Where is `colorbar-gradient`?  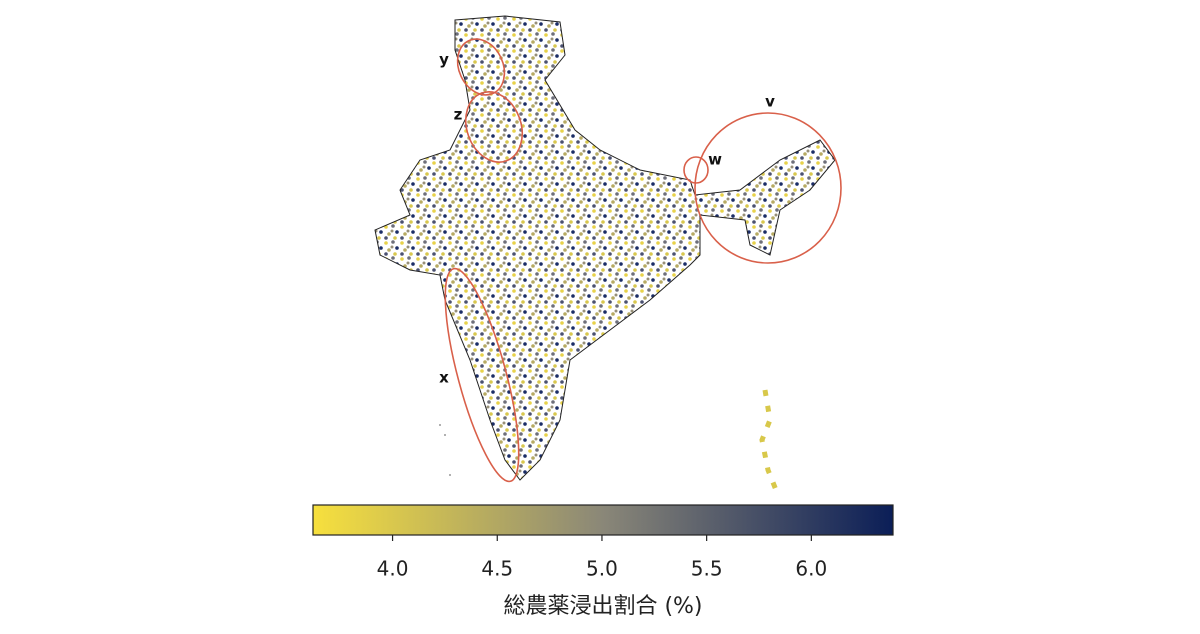
colorbar-gradient is located at coordinates (603, 520).